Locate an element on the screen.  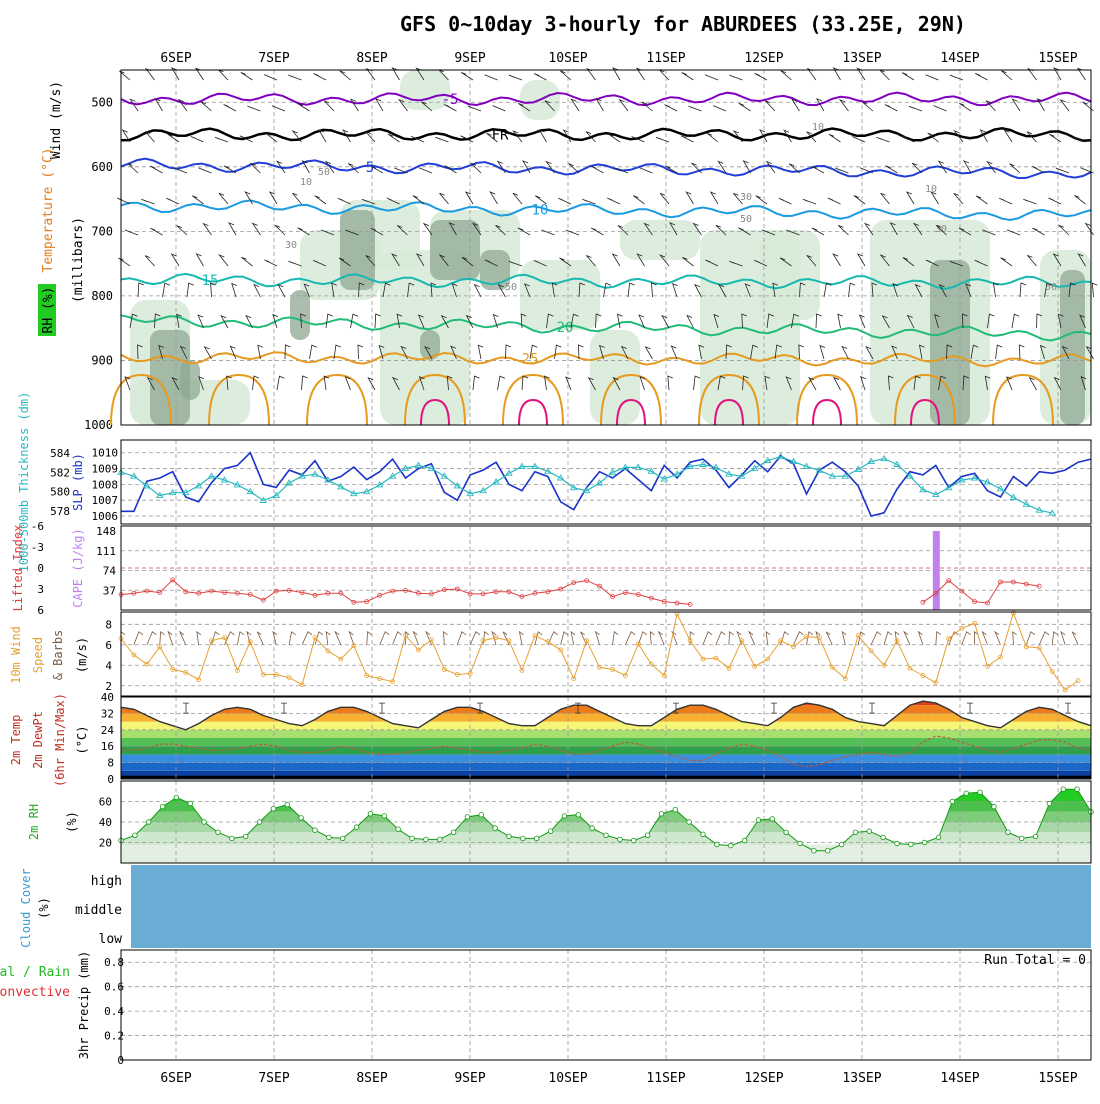
total-rain-label: Total / Rain is located at coordinates (35, 972).